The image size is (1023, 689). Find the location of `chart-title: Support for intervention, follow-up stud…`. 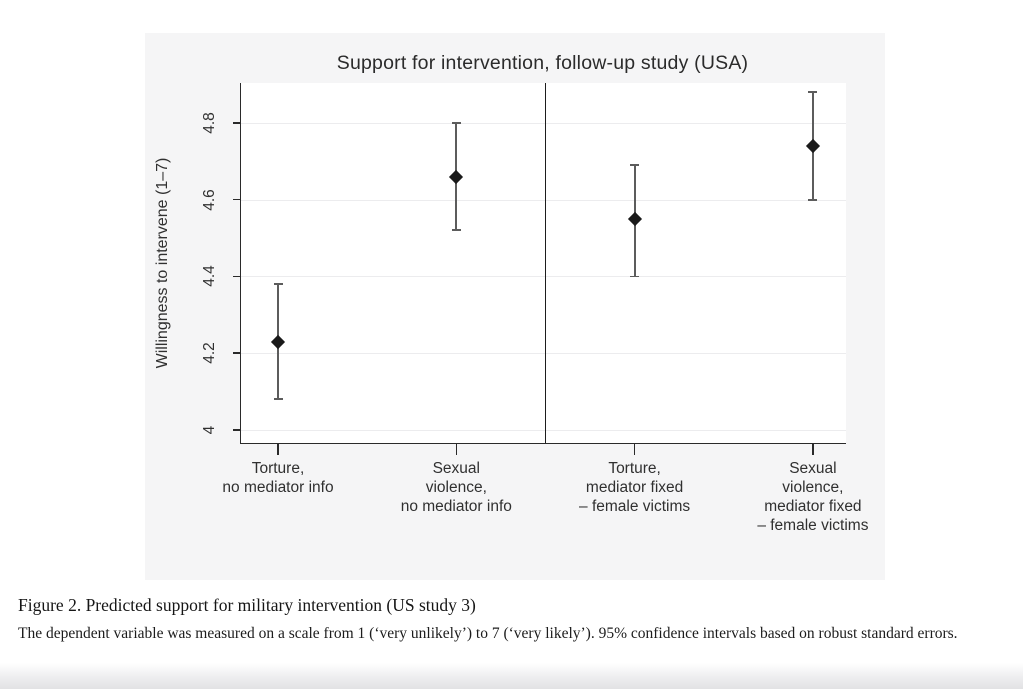

chart-title: Support for intervention, follow-up stud… is located at coordinates (542, 63).